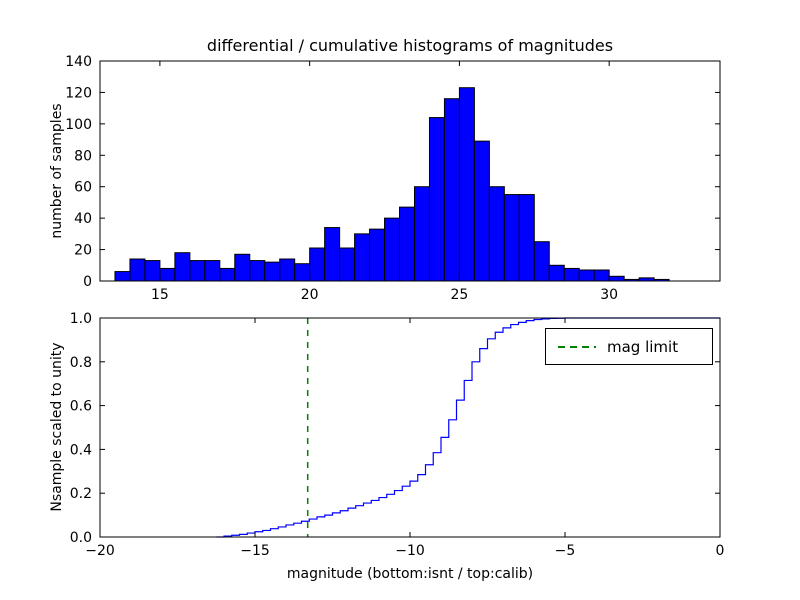 This screenshot has height=600, width=800. I want to click on y-tick-label: 80, so click(83, 156).